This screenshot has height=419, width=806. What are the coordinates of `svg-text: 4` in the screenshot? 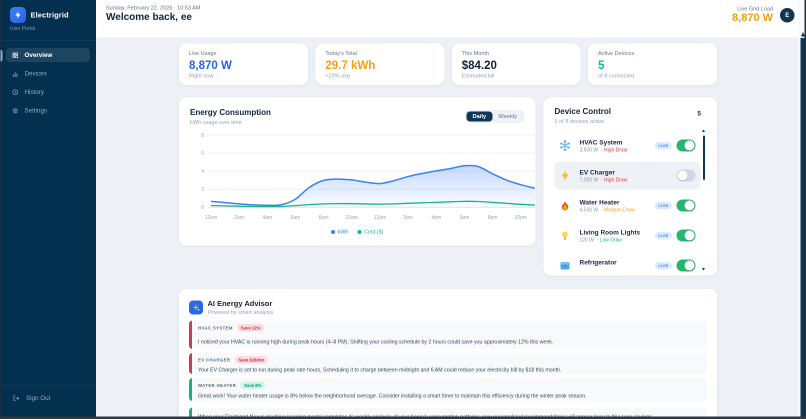 It's located at (202, 172).